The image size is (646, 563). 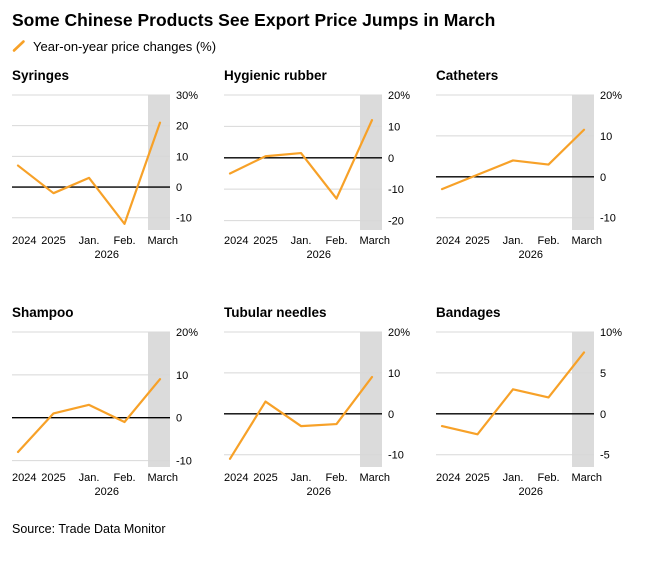 I want to click on source-note: Source: Trade Data Monitor, so click(x=89, y=528).